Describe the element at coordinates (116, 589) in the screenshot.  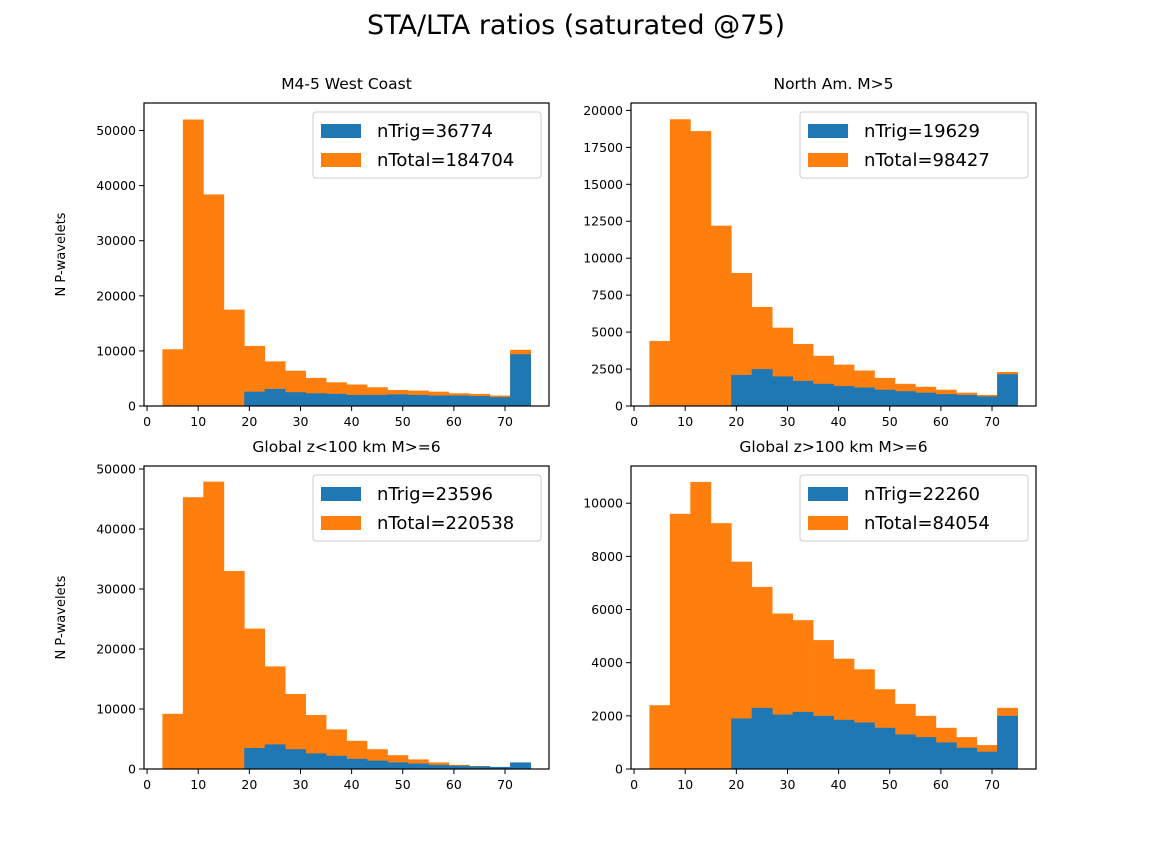
I see `y-tick-label: 30000` at that location.